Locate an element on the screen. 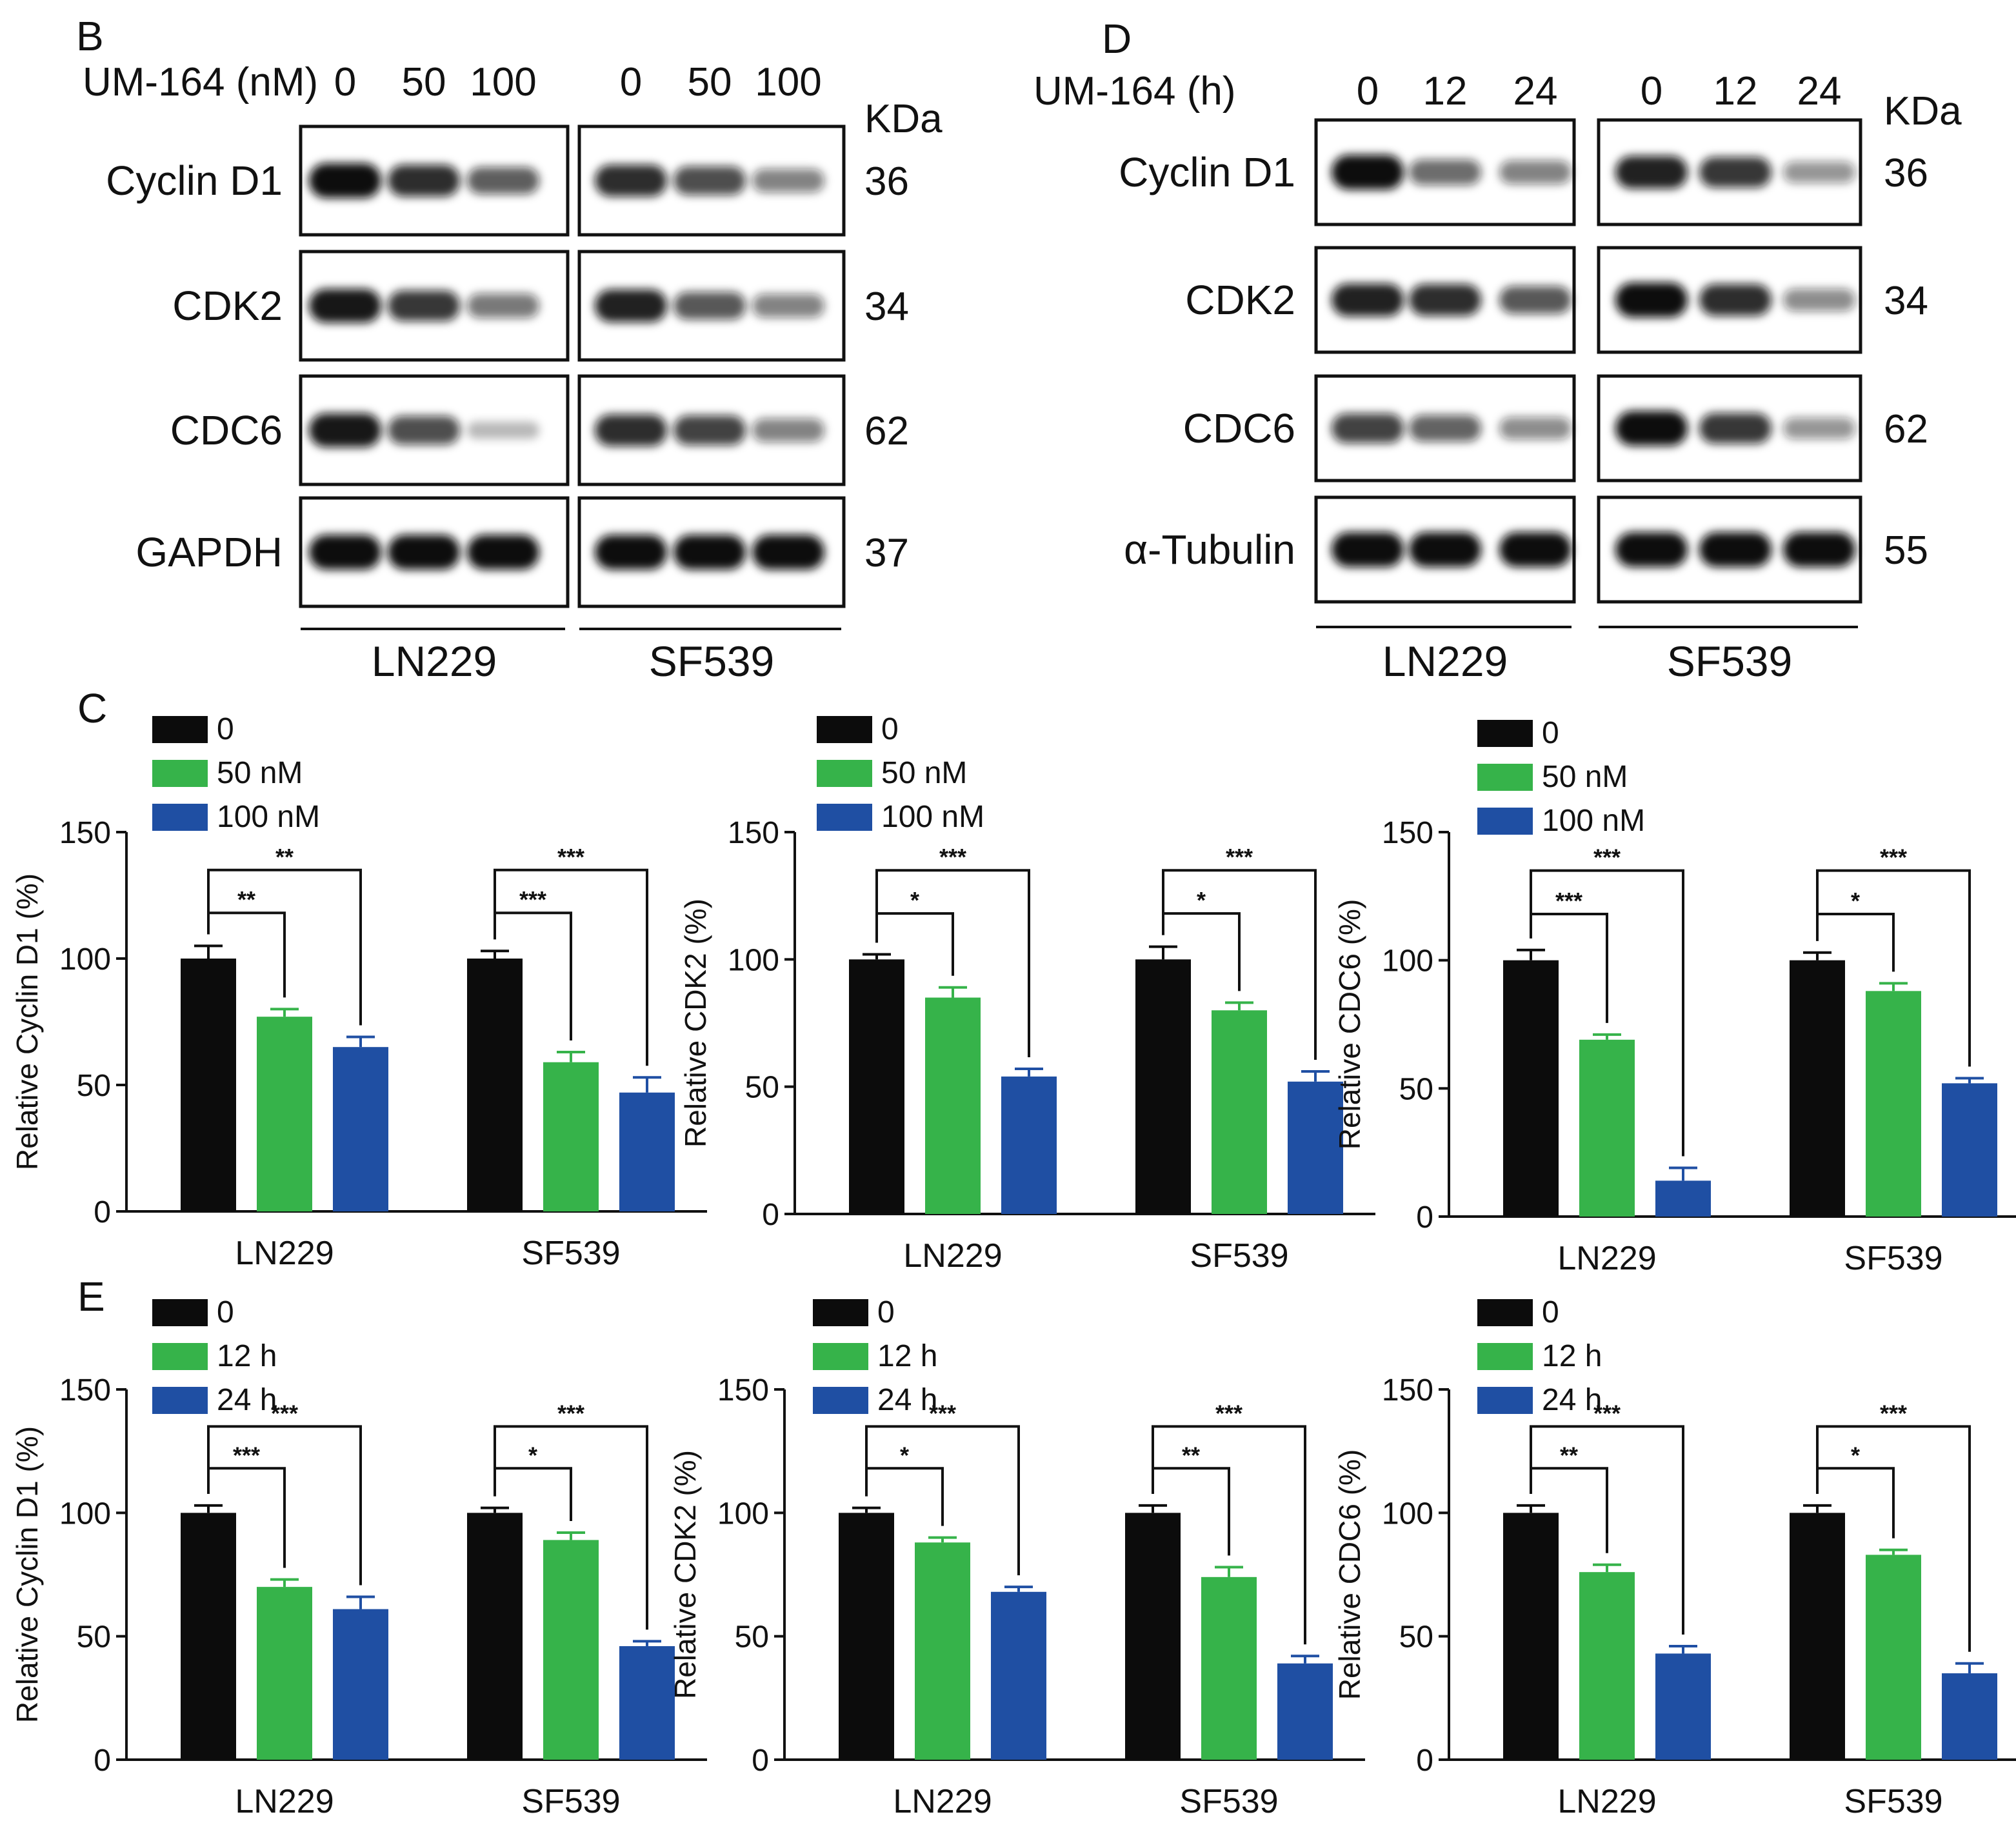 This screenshot has height=1830, width=2016. significance-label: ** is located at coordinates (284, 857).